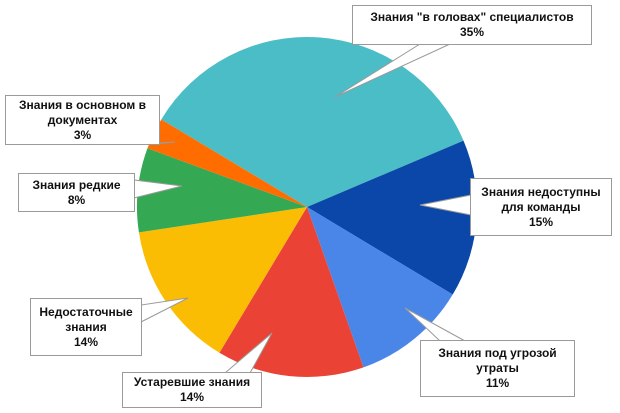 The image size is (620, 413). I want to click on value-label: 35%, so click(472, 32).